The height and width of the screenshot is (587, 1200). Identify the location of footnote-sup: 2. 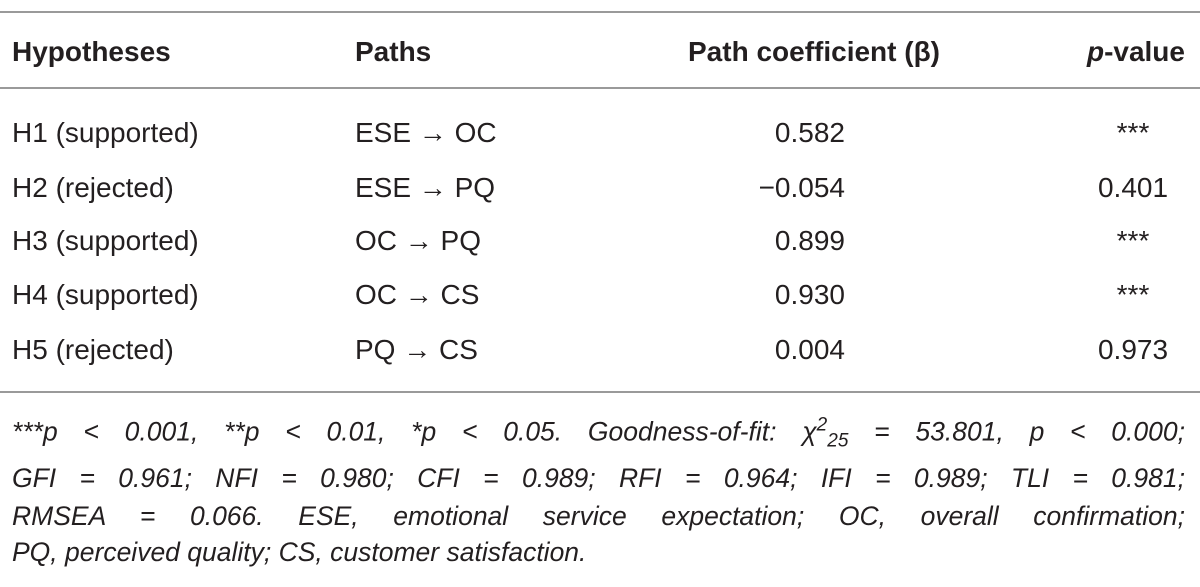
(822, 425).